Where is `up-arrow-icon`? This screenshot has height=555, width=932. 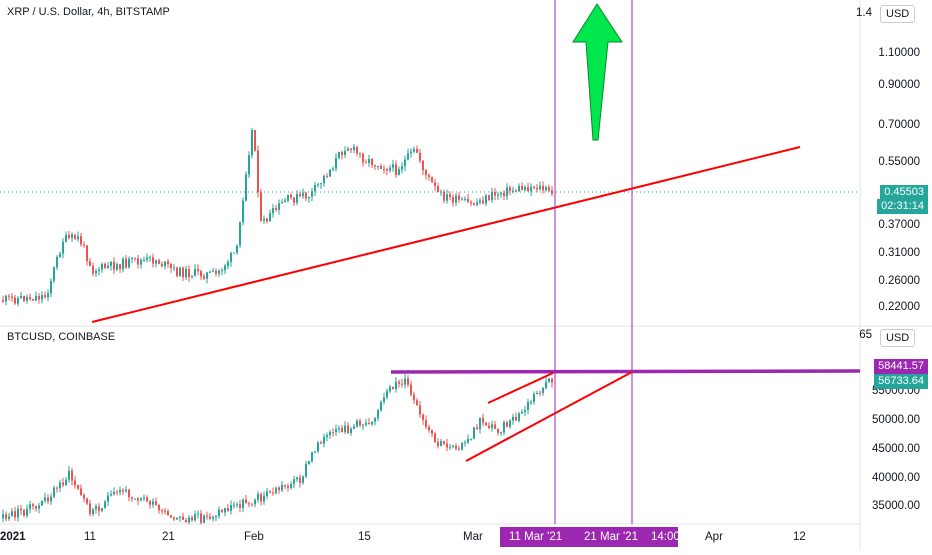 up-arrow-icon is located at coordinates (597, 72).